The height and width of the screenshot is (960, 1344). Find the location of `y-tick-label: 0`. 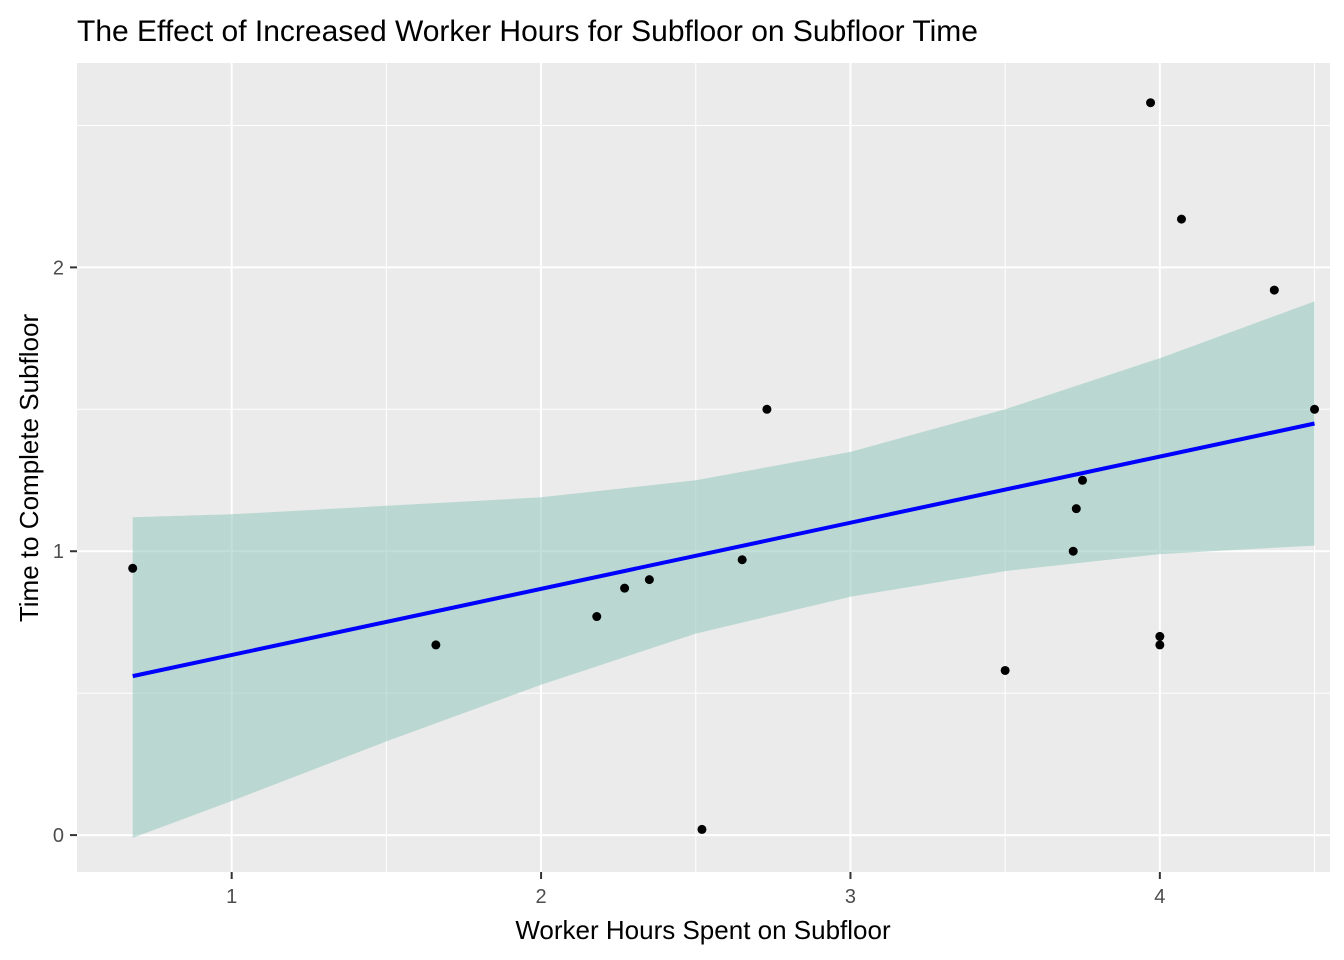

y-tick-label: 0 is located at coordinates (58, 836).